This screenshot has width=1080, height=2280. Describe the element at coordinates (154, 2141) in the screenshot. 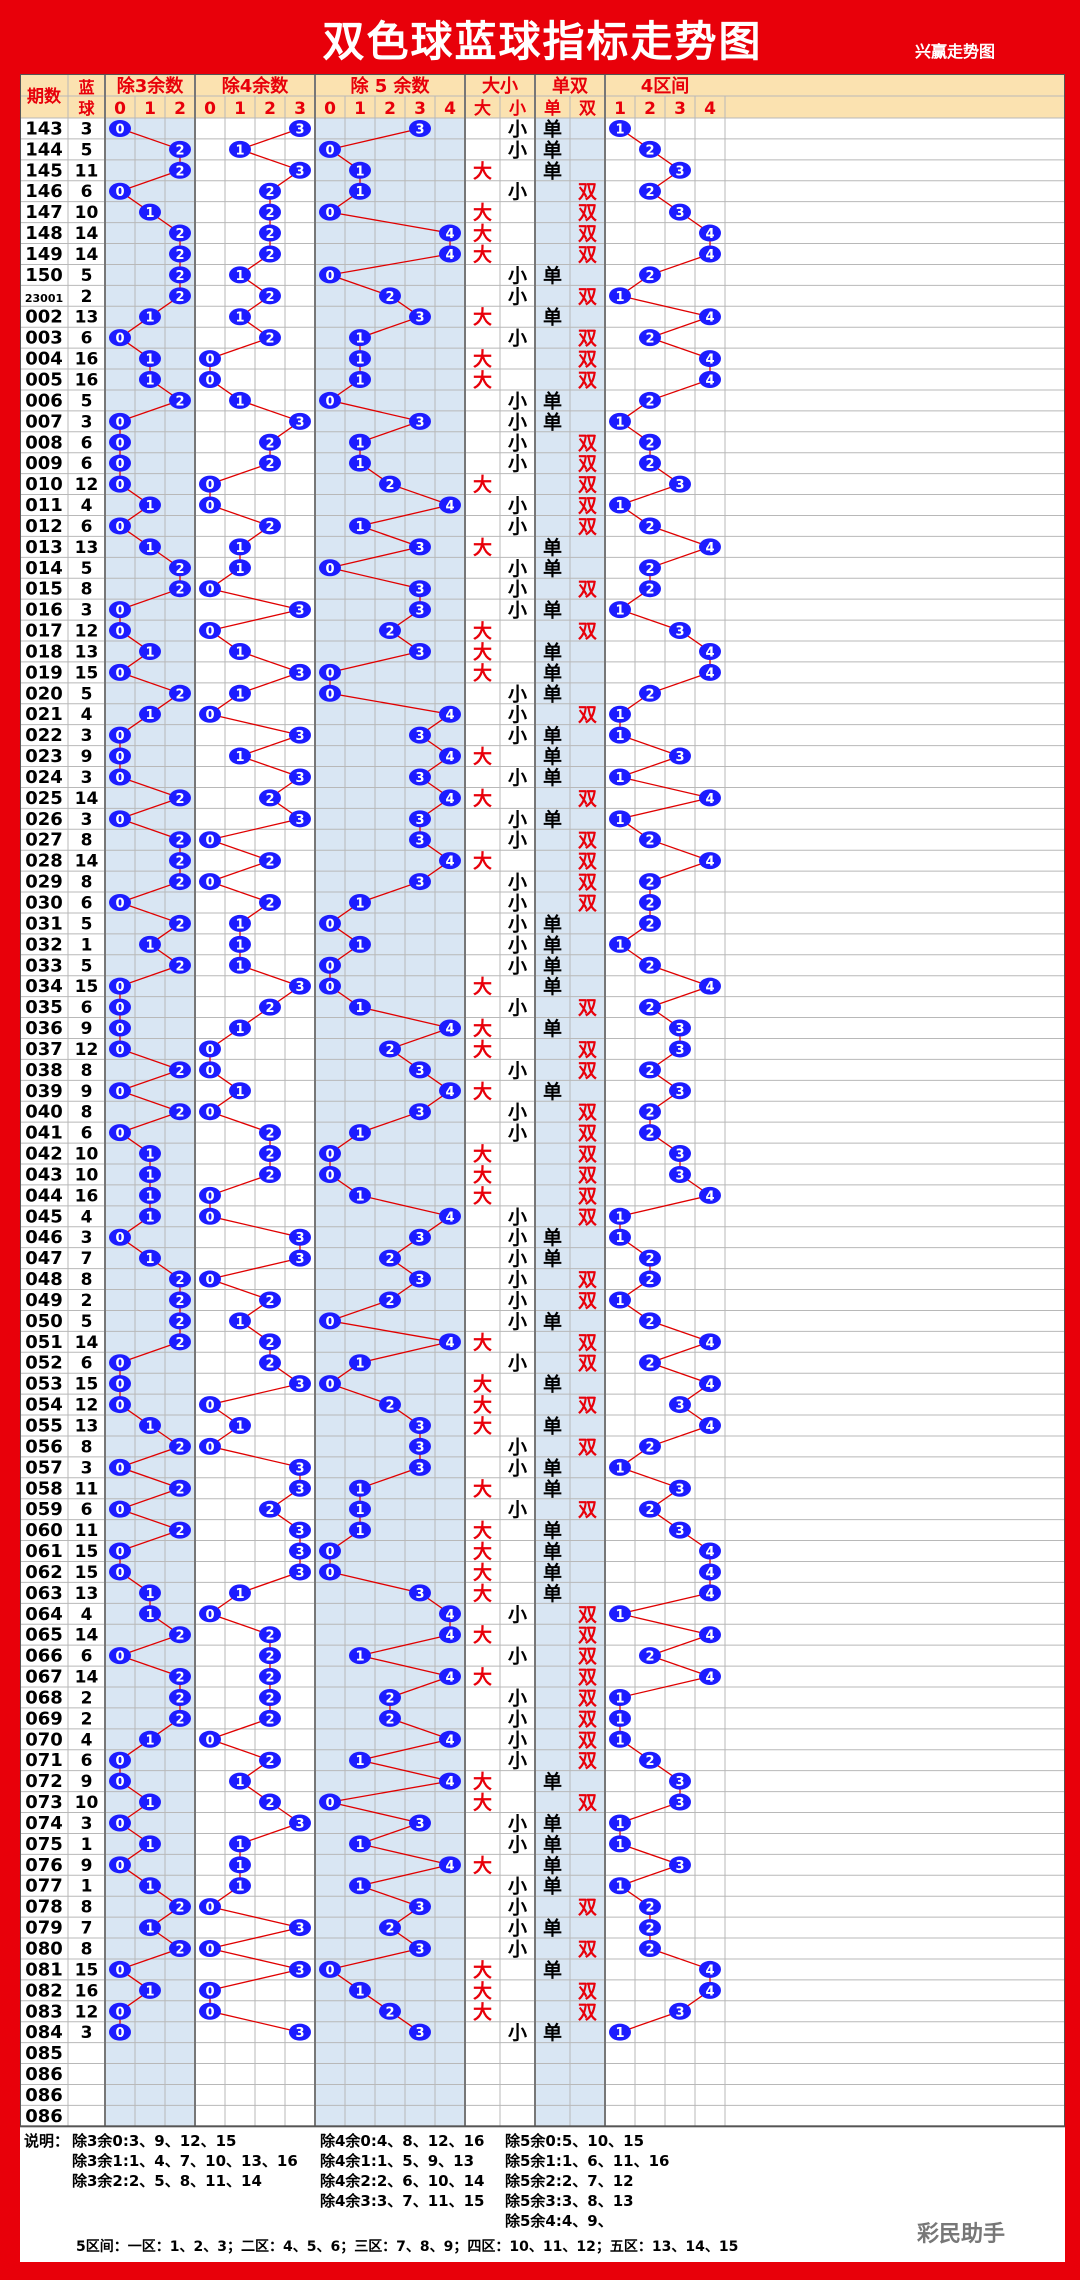

I see `legend-mod3-0: 除3余0:3、9、12、15` at that location.